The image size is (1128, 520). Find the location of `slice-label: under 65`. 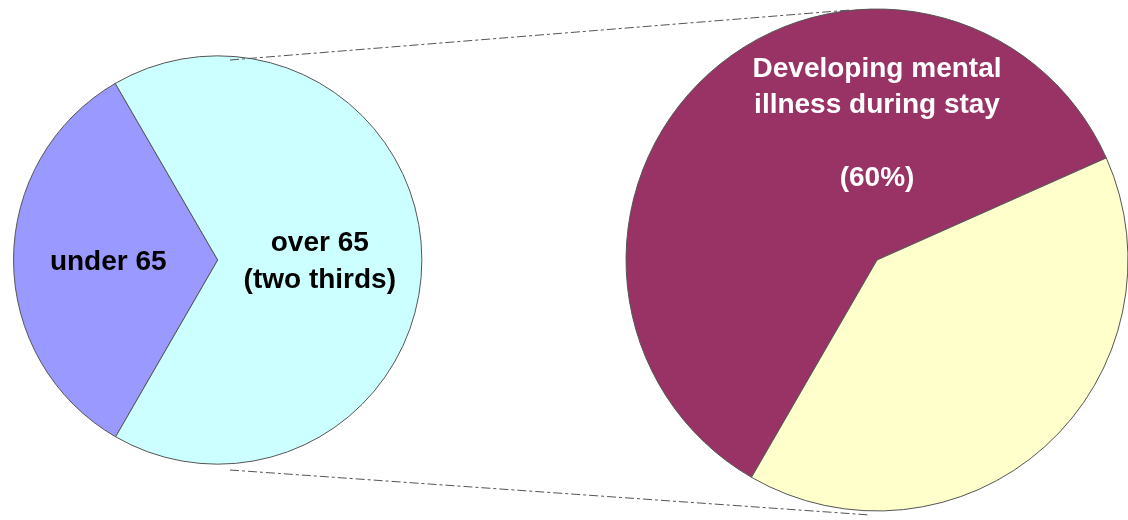

slice-label: under 65 is located at coordinates (108, 260).